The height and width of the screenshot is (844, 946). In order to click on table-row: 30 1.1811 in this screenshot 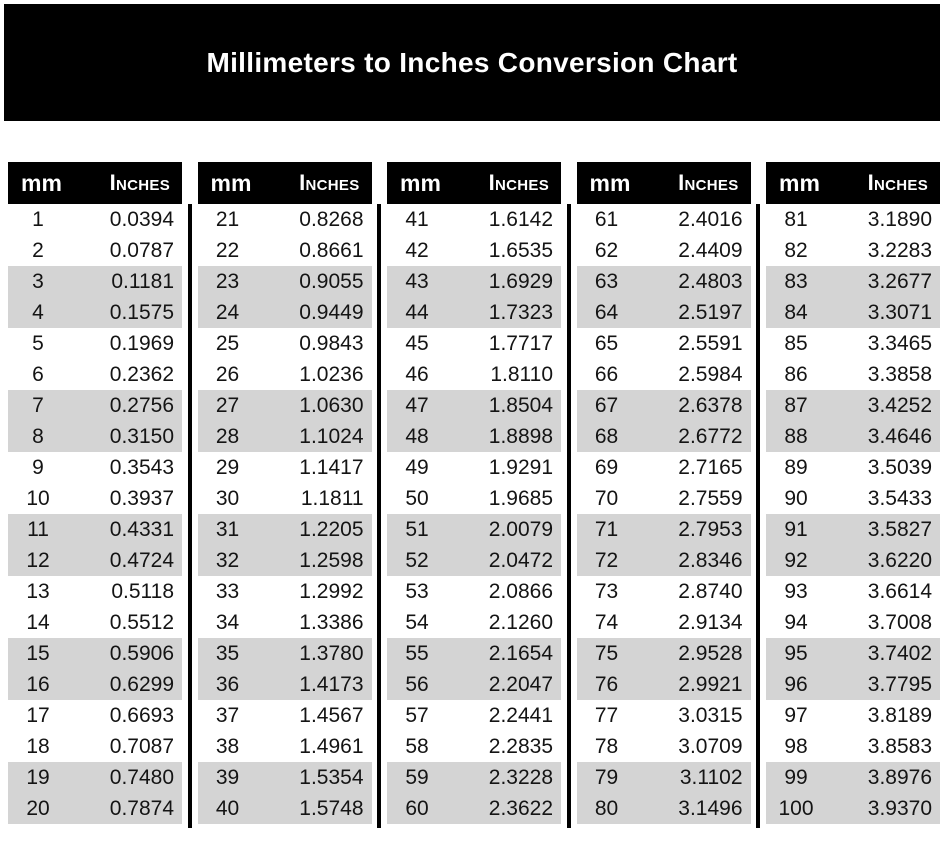, I will do `click(285, 498)`.